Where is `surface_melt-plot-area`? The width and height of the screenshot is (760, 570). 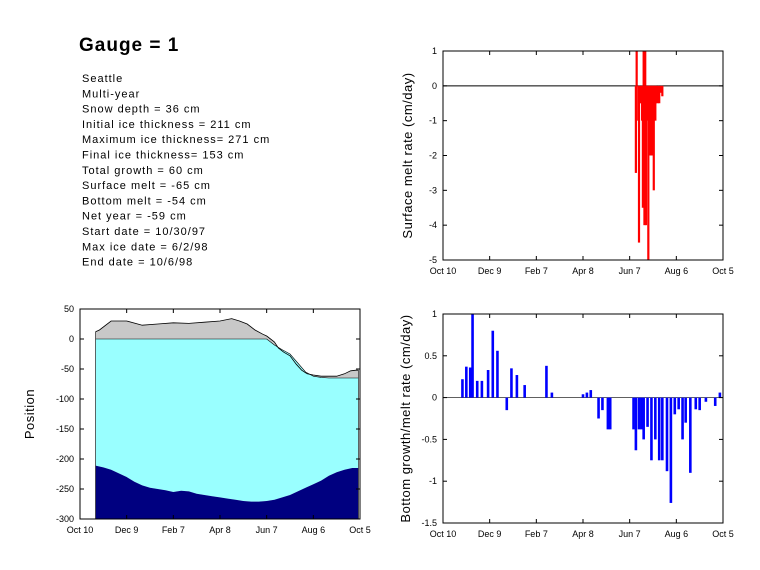
surface_melt-plot-area is located at coordinates (583, 155).